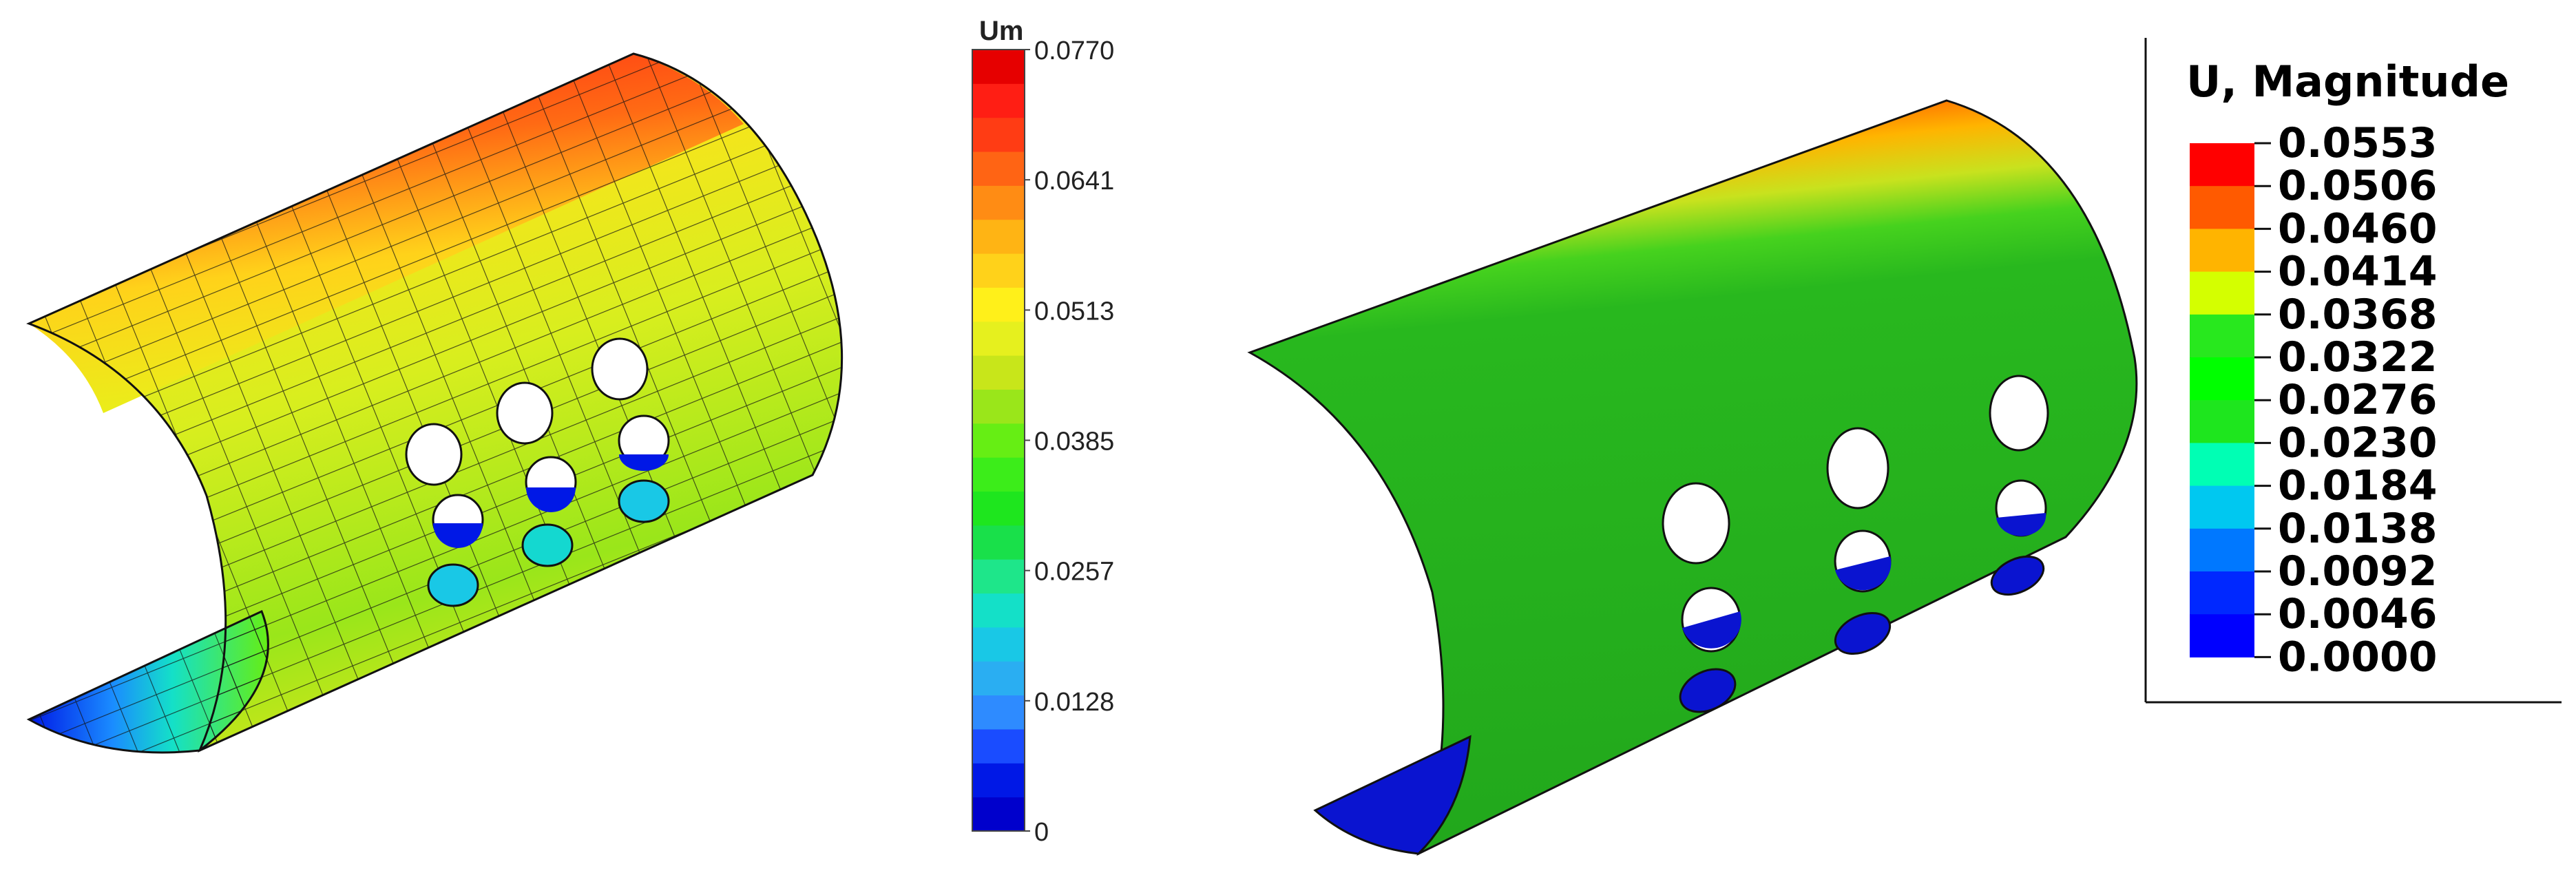 Image resolution: width=2576 pixels, height=873 pixels. I want to click on right-legend-label: 0.0138, so click(2358, 529).